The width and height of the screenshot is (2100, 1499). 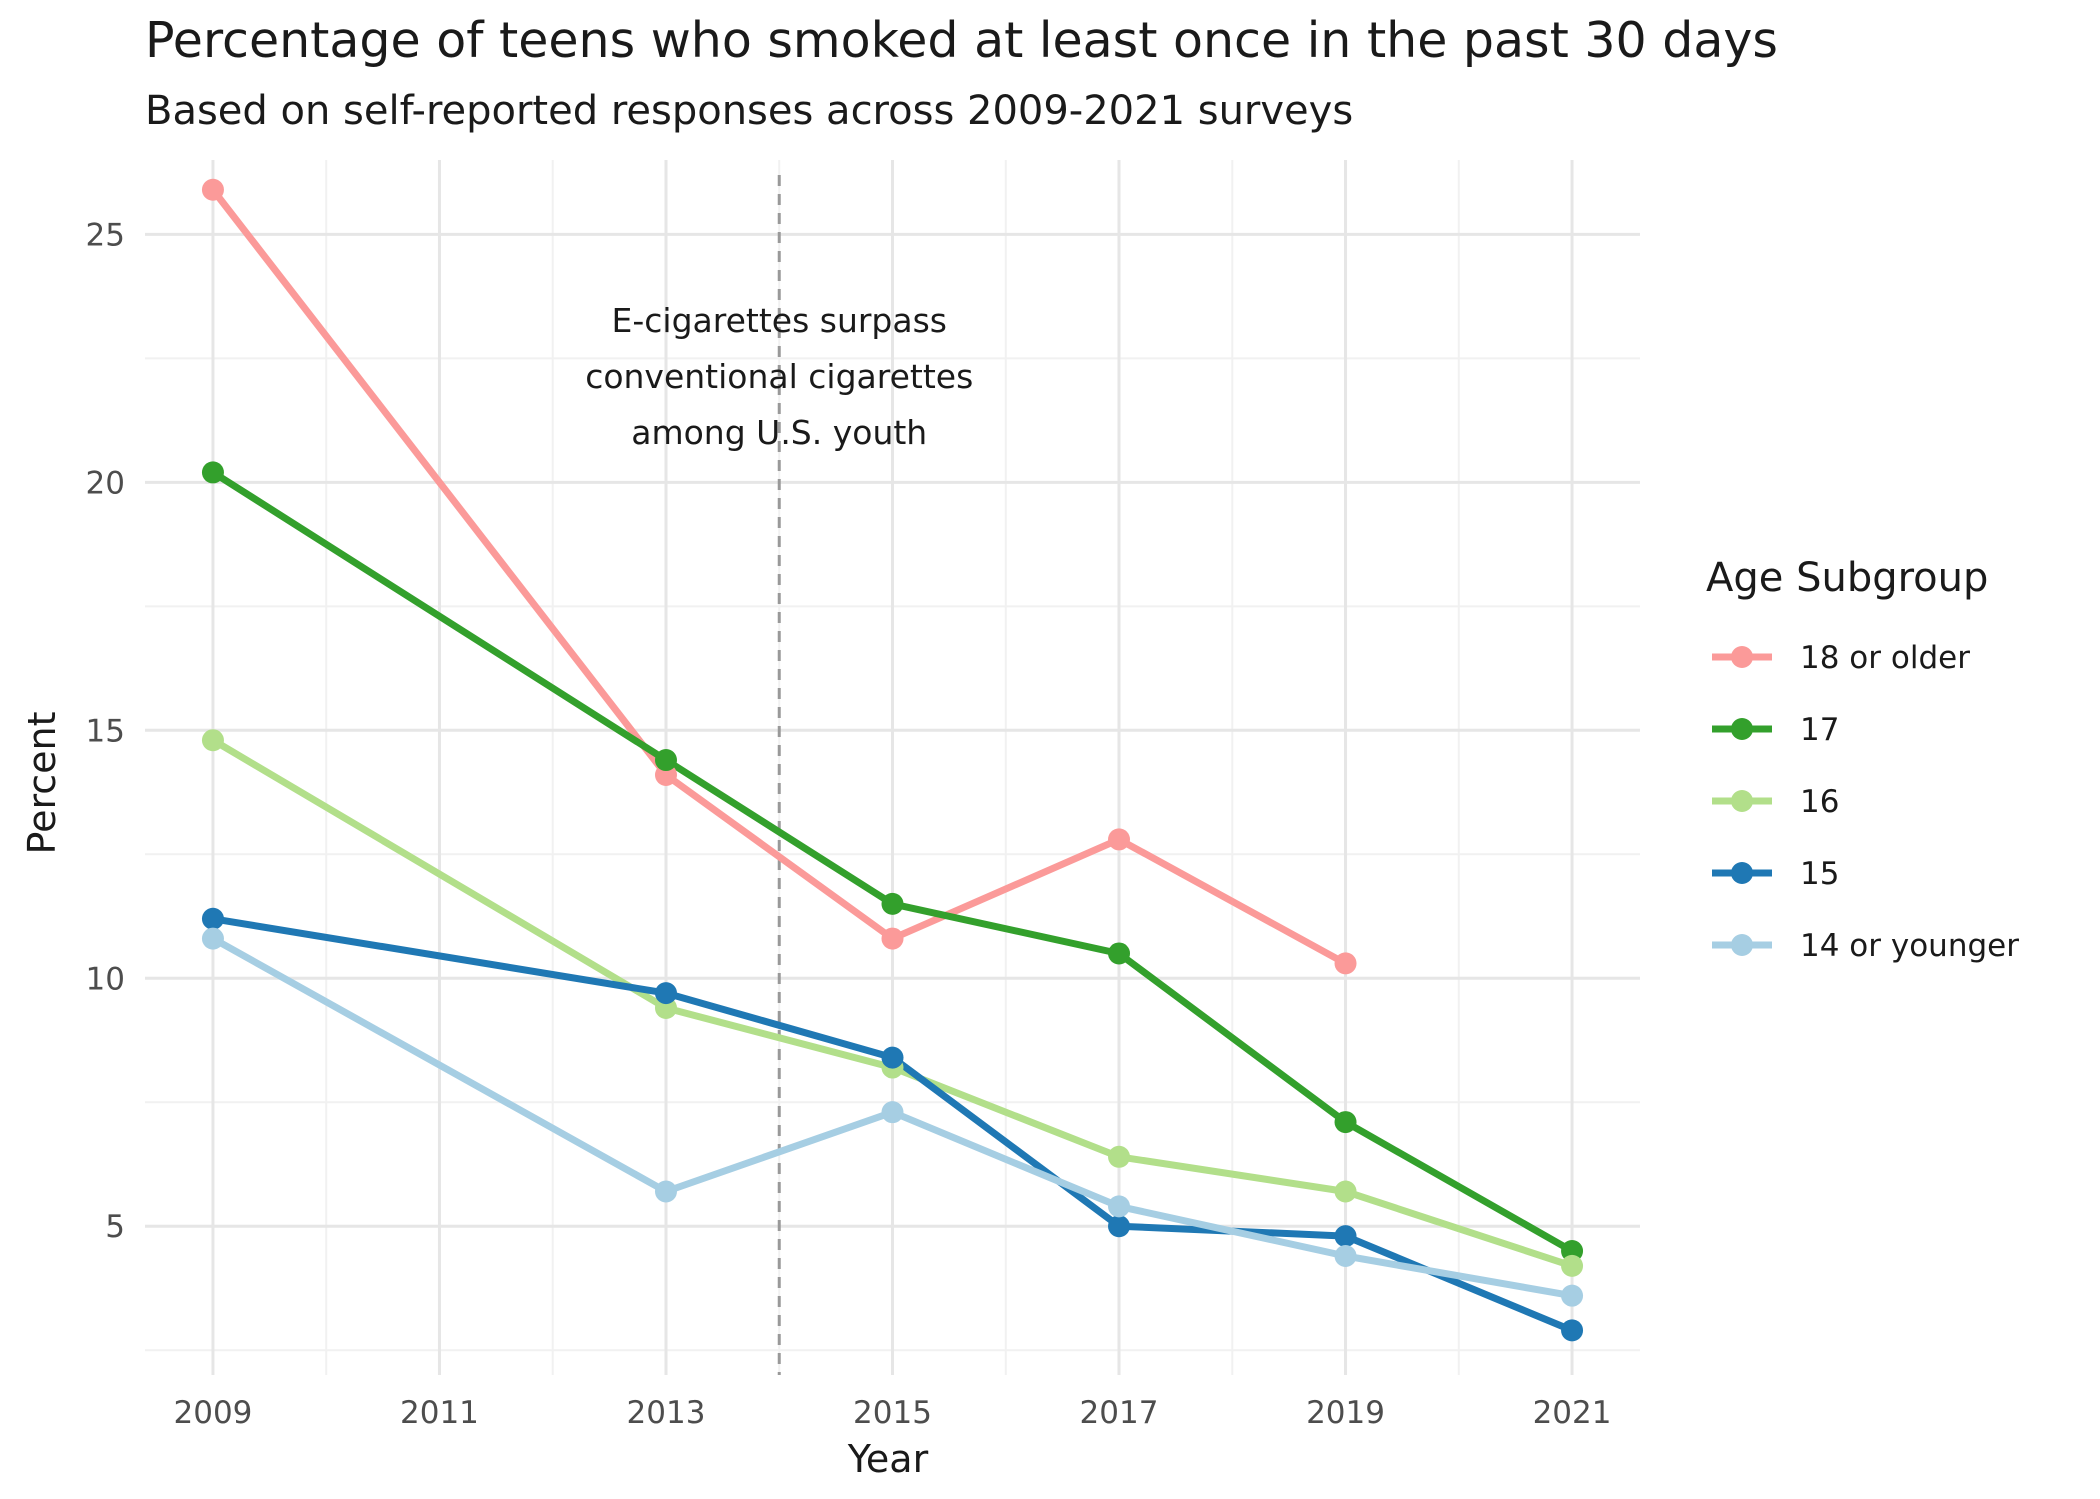 What do you see at coordinates (105, 235) in the screenshot?
I see `y-tick-label: 25` at bounding box center [105, 235].